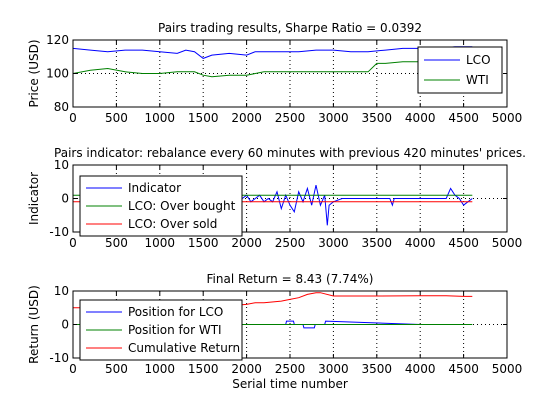 This screenshot has height=420, width=560. What do you see at coordinates (477, 80) in the screenshot?
I see `legend-label: WTI` at bounding box center [477, 80].